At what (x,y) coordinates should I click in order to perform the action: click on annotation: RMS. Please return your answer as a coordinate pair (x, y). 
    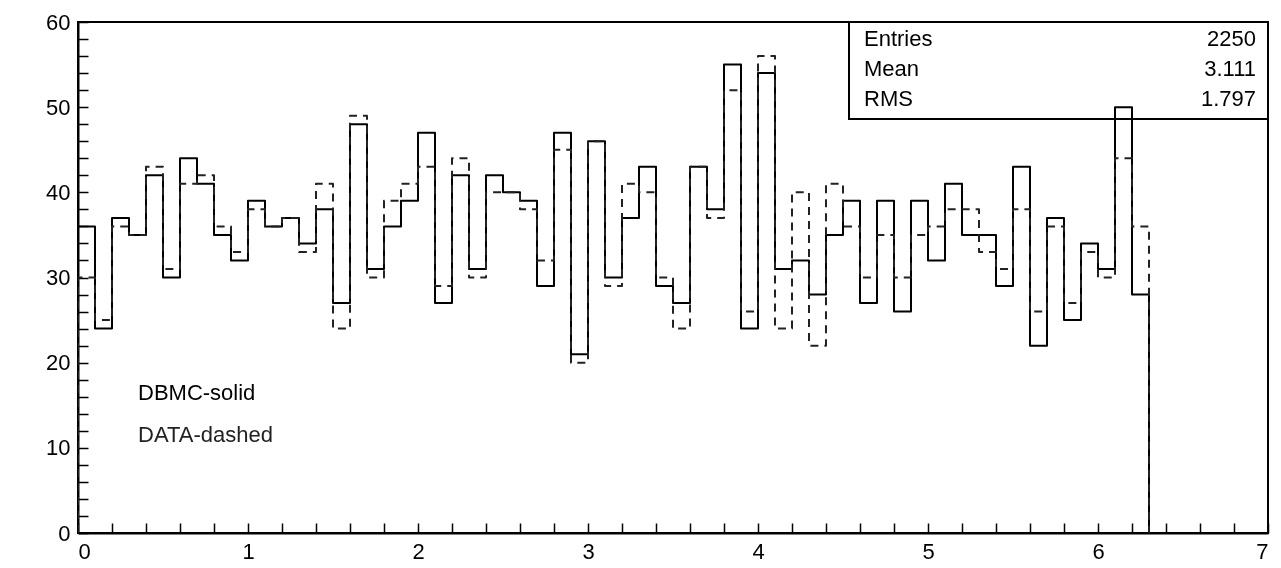
    Looking at the image, I should click on (888, 99).